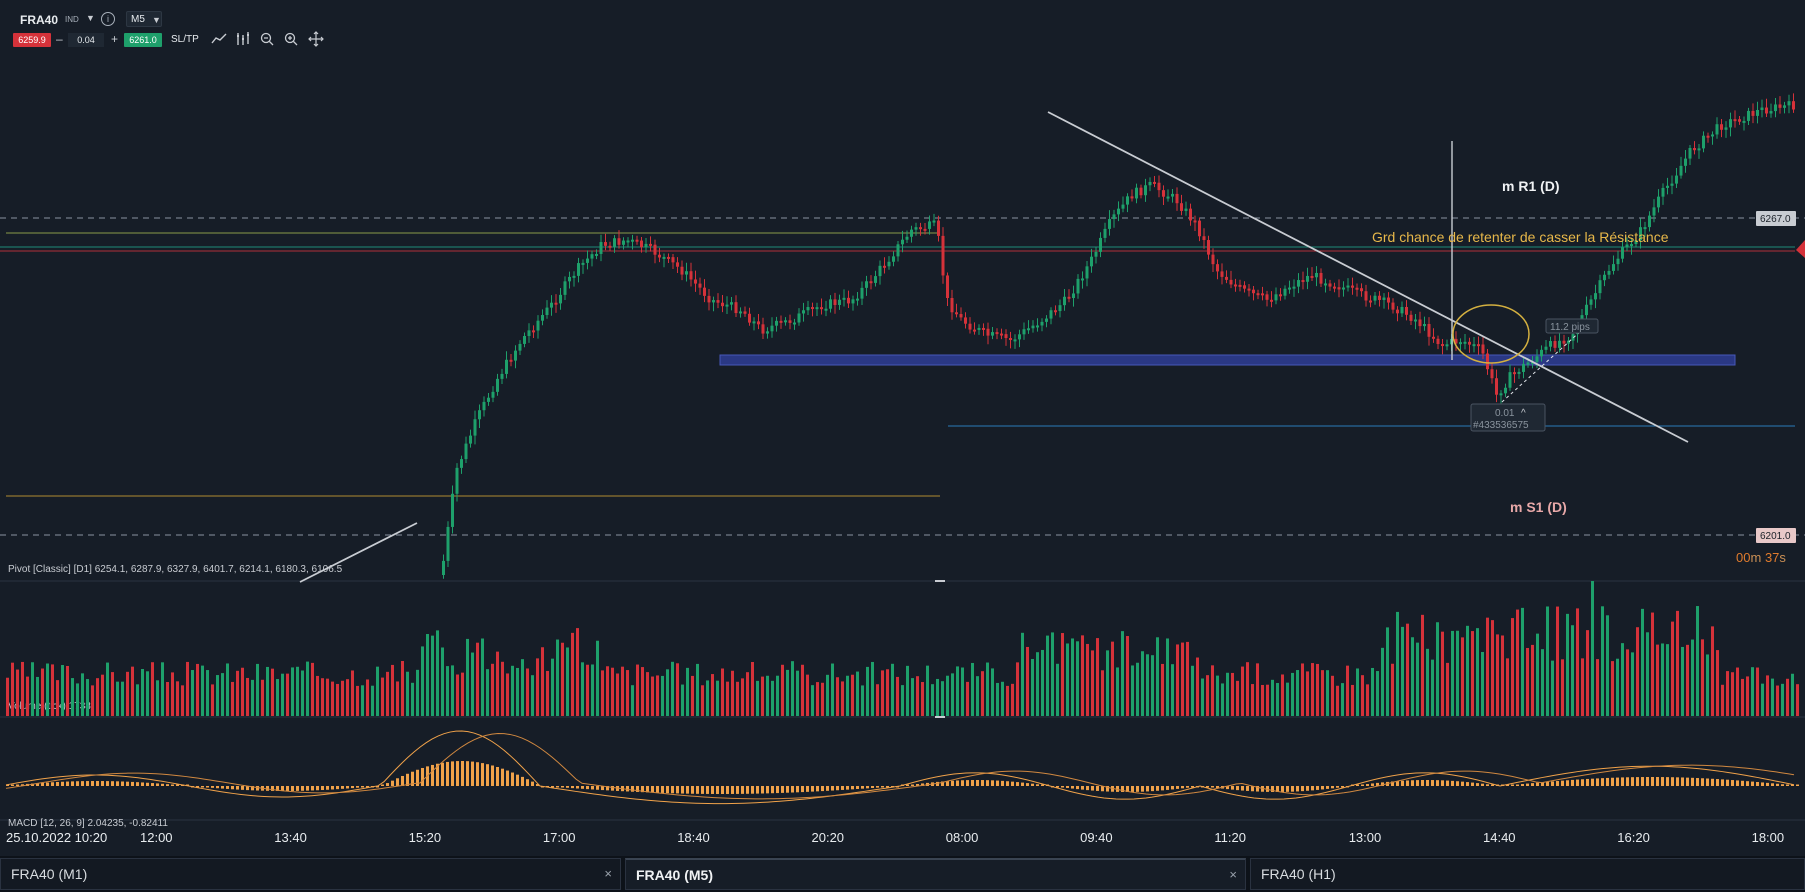  Describe the element at coordinates (1227, 360) in the screenshot. I see `support-zone` at that location.